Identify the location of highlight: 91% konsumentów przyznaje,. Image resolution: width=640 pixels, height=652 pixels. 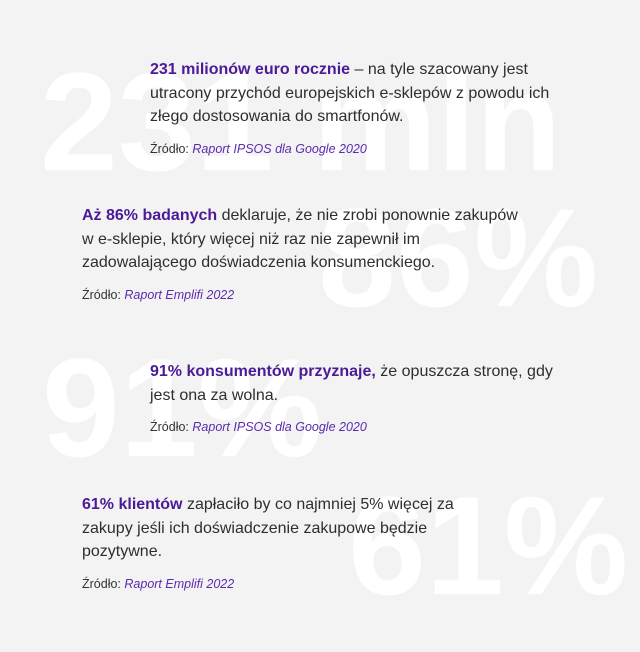
(263, 371).